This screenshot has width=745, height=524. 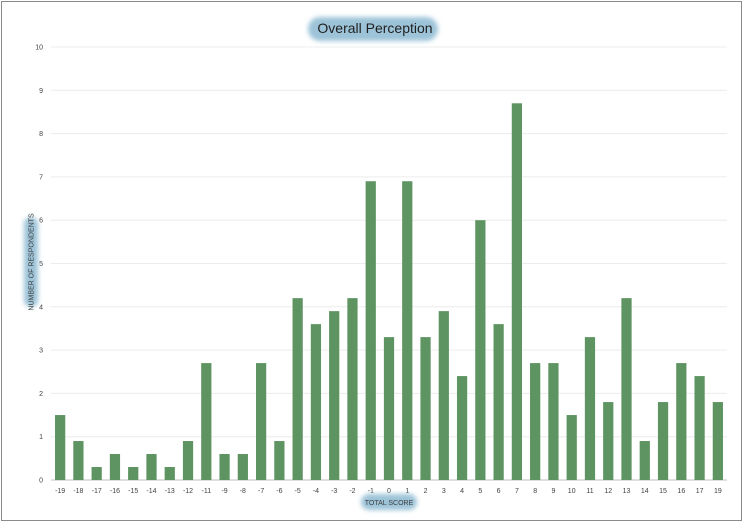 What do you see at coordinates (224, 467) in the screenshot?
I see `bar--9` at bounding box center [224, 467].